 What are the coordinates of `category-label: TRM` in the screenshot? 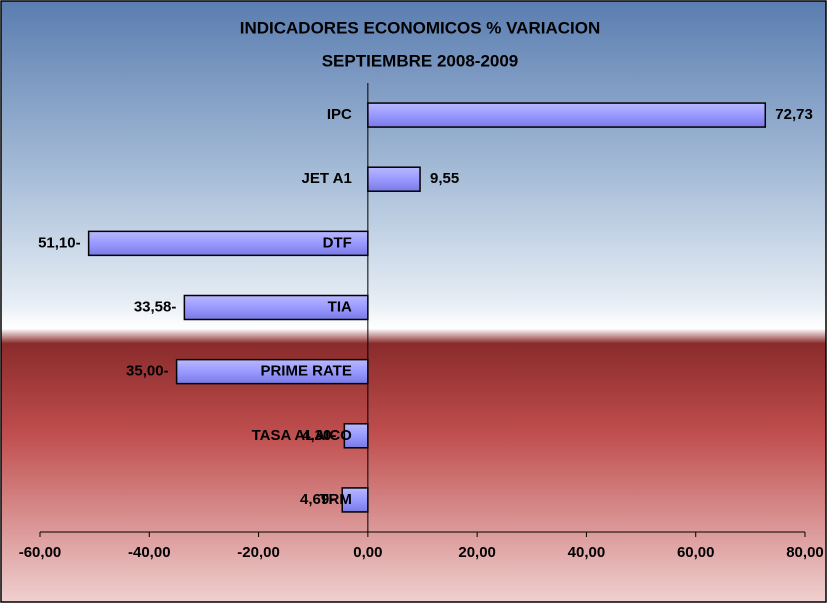 It's located at (335, 499).